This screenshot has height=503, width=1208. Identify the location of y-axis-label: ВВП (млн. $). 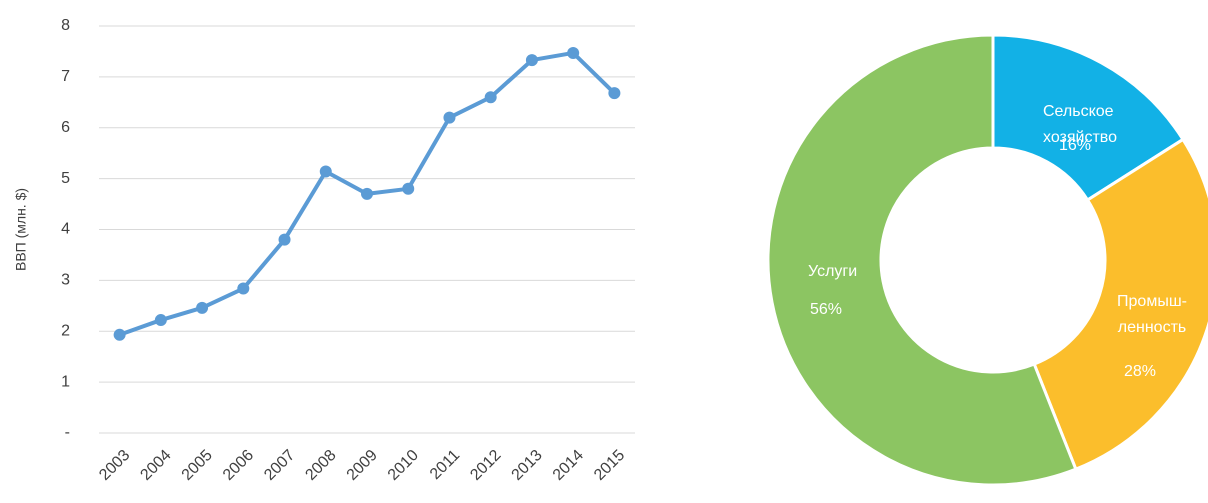
(21, 229).